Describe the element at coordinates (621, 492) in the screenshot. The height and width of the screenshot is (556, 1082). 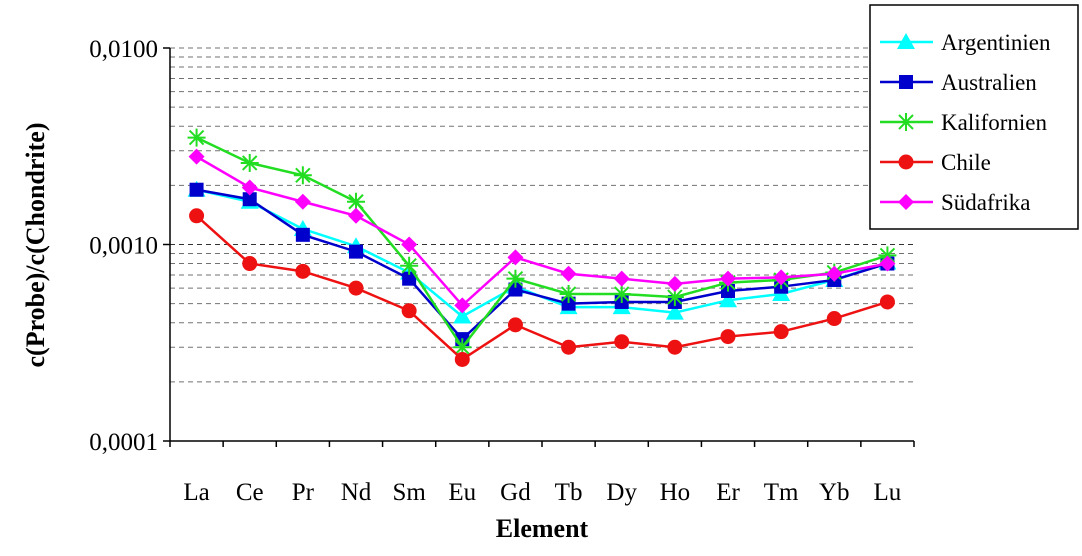
I see `x-tick-label: Dy` at that location.